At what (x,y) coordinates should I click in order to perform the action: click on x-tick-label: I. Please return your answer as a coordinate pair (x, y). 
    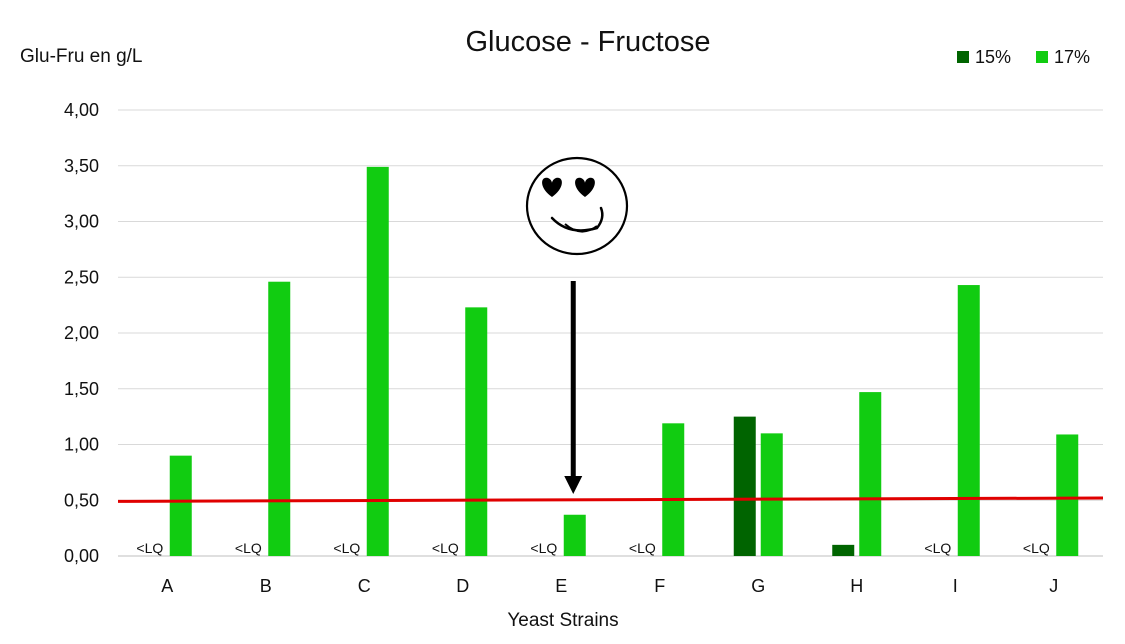
    Looking at the image, I should click on (955, 586).